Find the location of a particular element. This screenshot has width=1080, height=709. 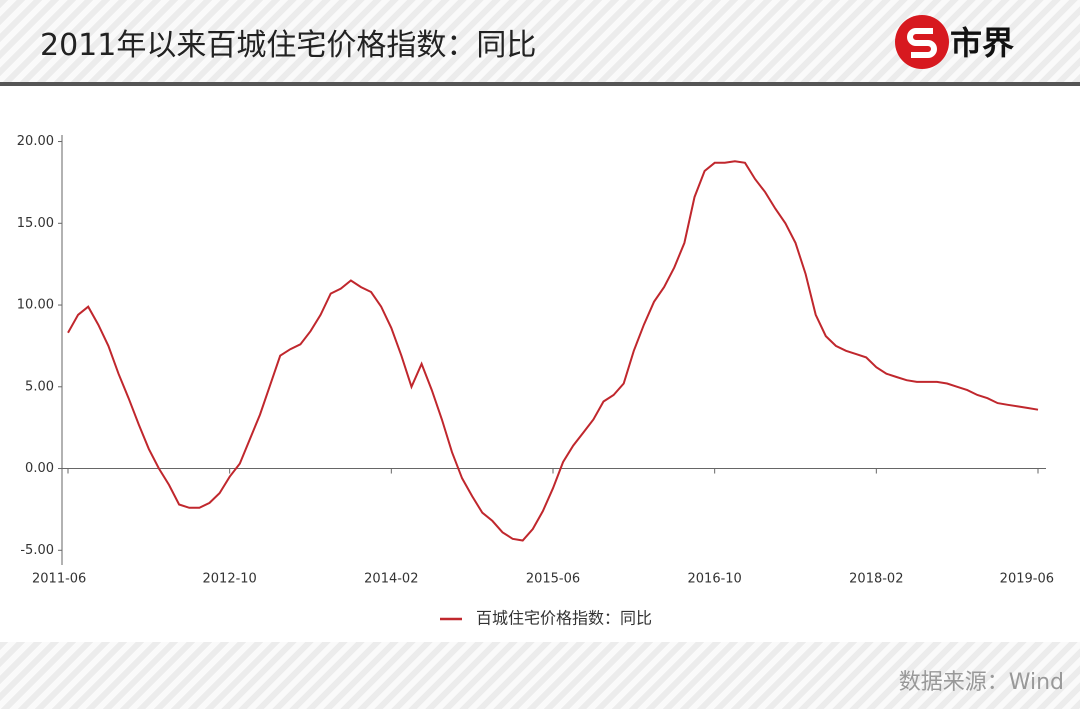

logo-text: 市界 is located at coordinates (982, 43).